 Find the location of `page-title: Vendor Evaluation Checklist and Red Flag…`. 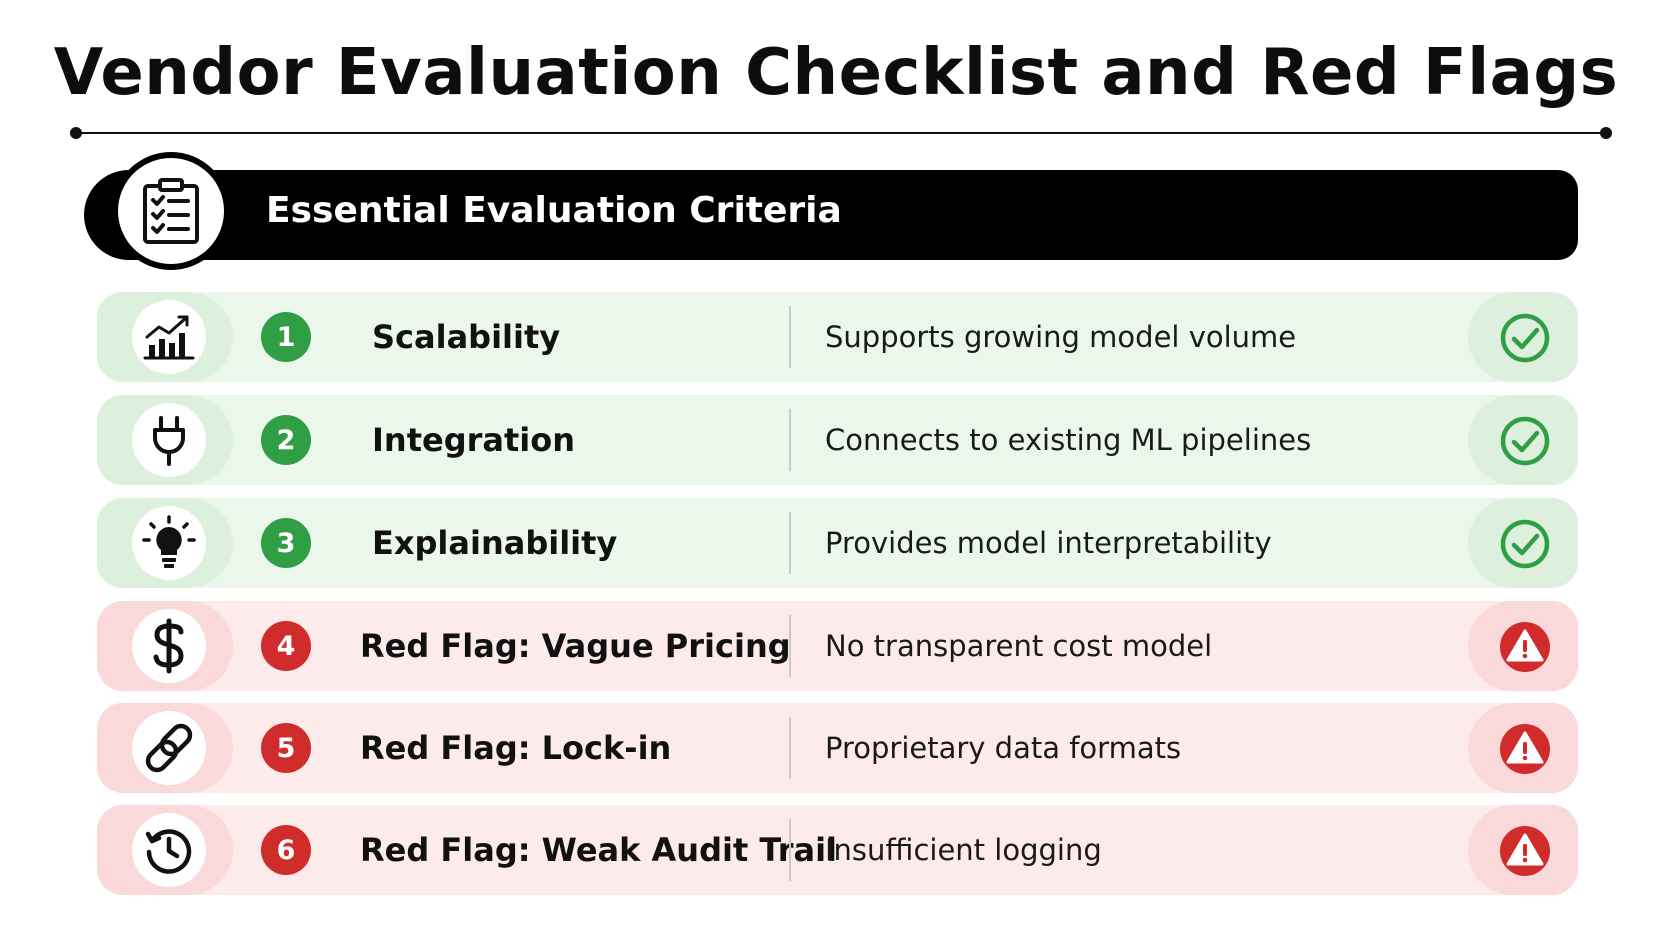

page-title: Vendor Evaluation Checklist and Red Flag… is located at coordinates (836, 73).